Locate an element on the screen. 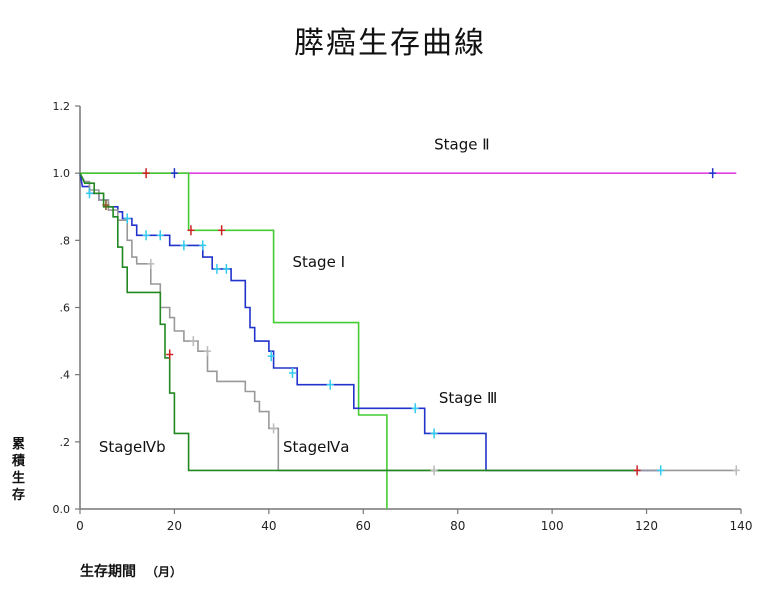 The height and width of the screenshot is (600, 780). x-tick-label: 20 is located at coordinates (174, 526).